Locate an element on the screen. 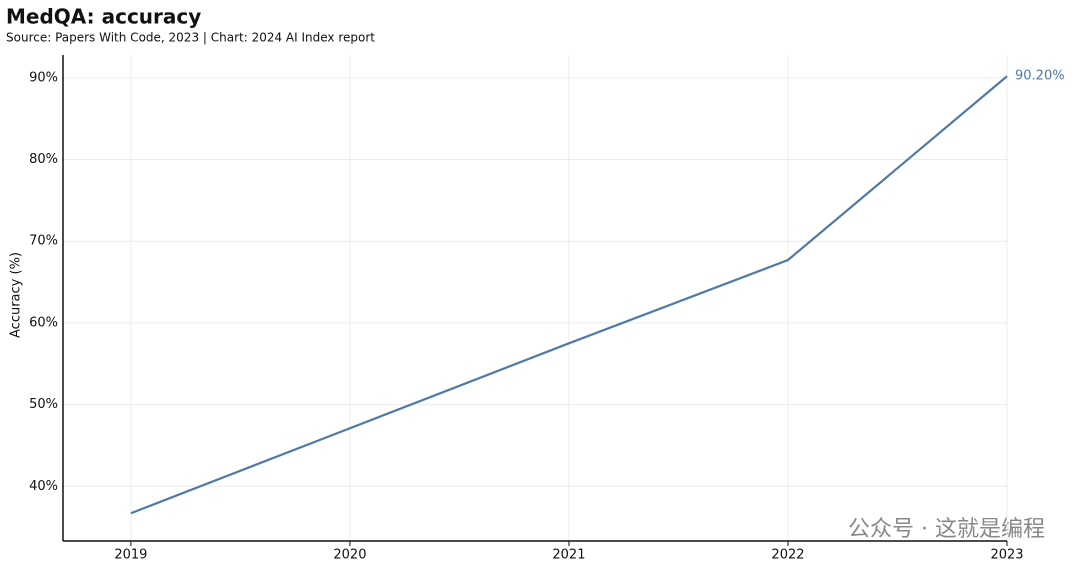 Image resolution: width=1080 pixels, height=574 pixels. watermark: 公众号 · 这就是编程 is located at coordinates (946, 529).